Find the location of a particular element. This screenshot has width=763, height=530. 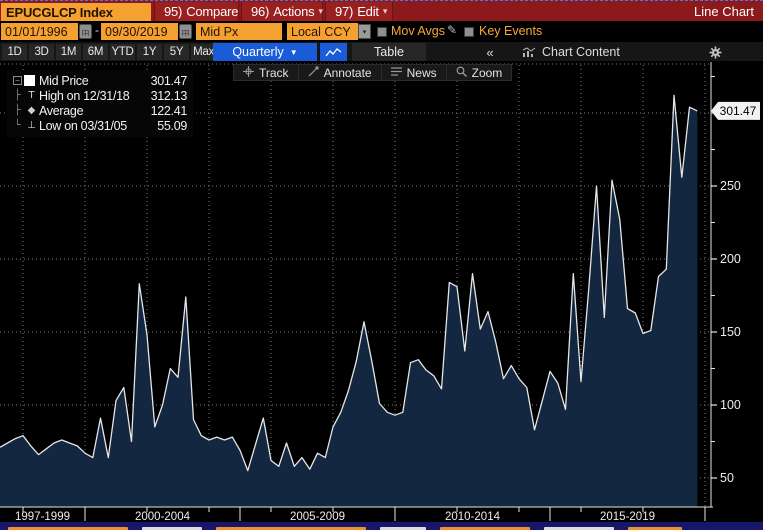

date-to-field: 09/30/2019 is located at coordinates (139, 31).